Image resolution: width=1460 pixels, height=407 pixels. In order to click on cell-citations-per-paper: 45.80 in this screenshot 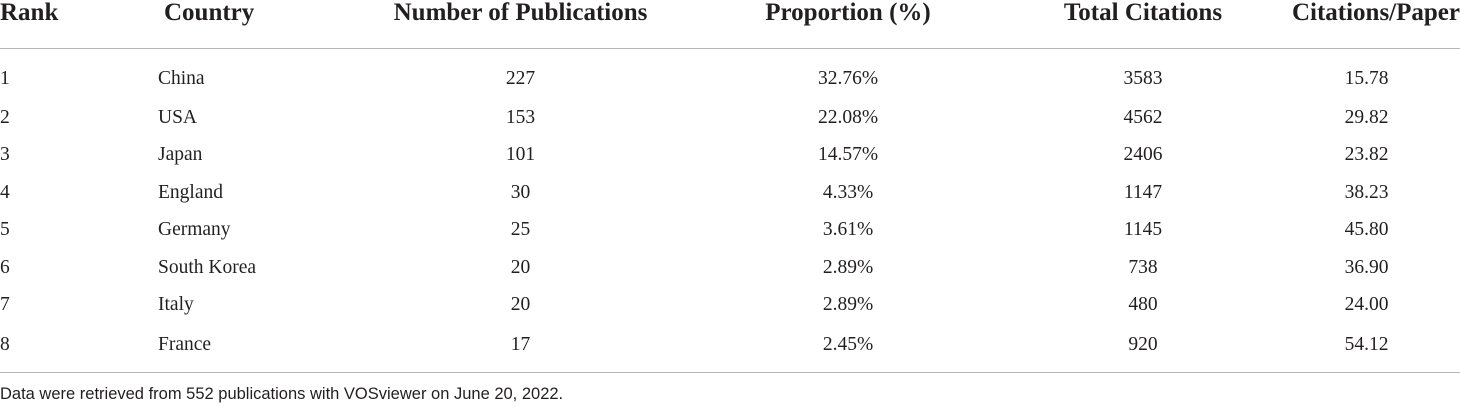, I will do `click(1366, 230)`.